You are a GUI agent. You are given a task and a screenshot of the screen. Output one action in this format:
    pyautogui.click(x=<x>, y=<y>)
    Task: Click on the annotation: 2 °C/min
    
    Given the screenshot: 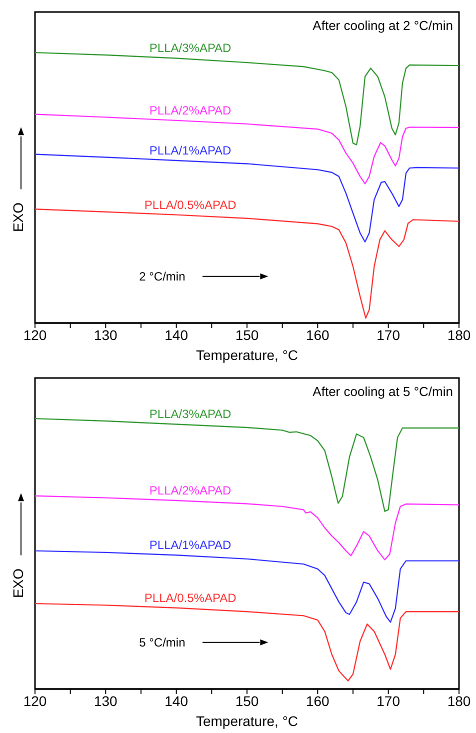 What is the action you would take?
    pyautogui.click(x=162, y=276)
    